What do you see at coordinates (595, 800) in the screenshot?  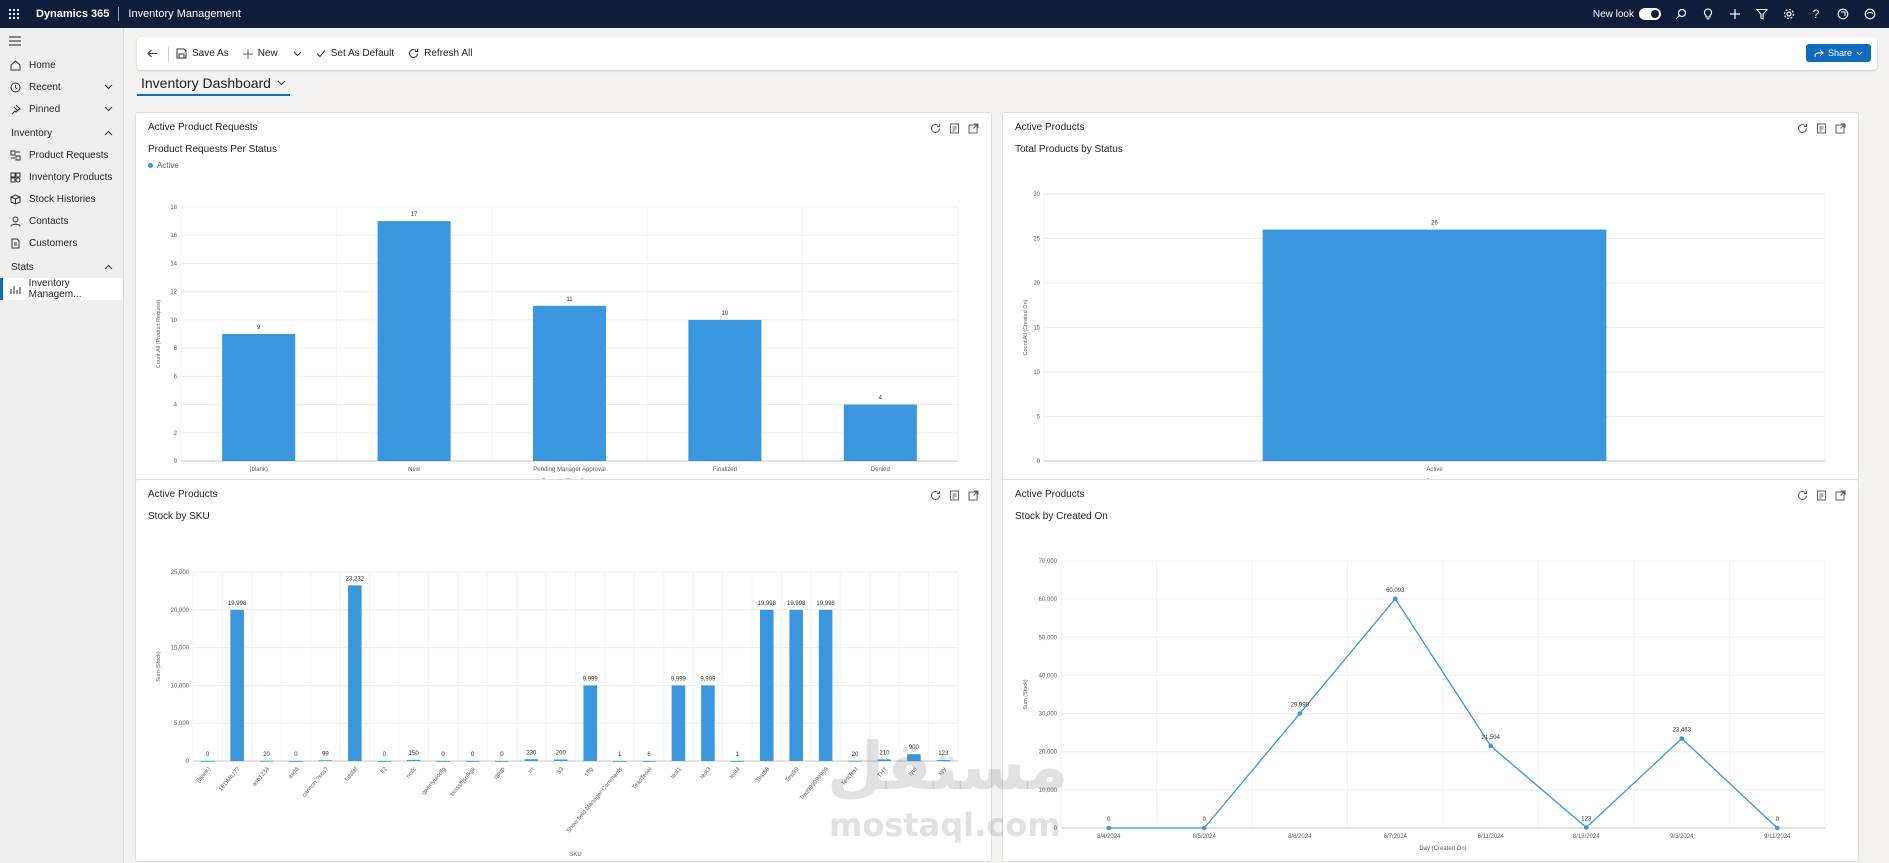 I see `x-tick-label: Show field Manager Comments` at bounding box center [595, 800].